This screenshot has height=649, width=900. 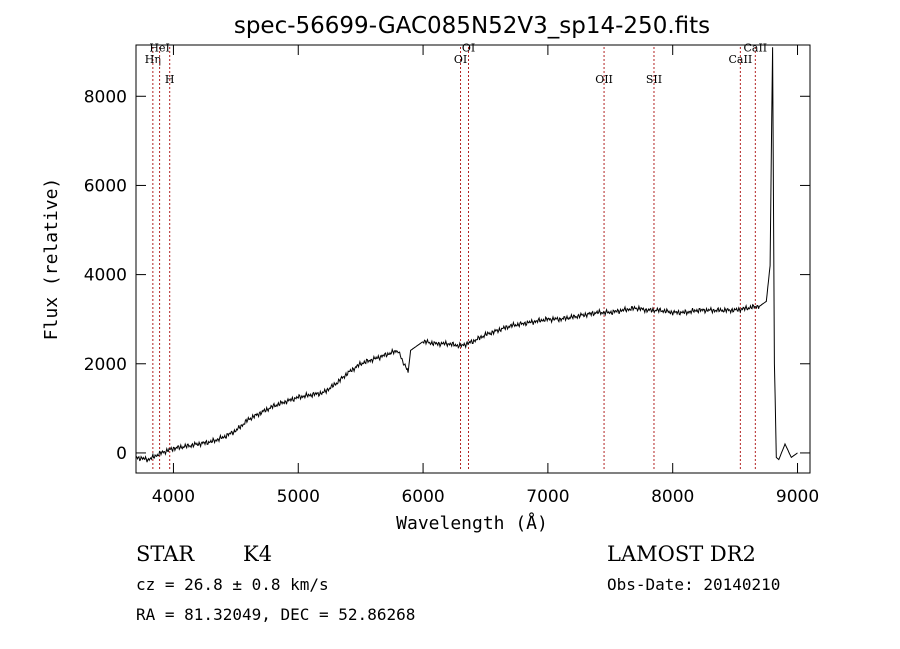 What do you see at coordinates (547, 497) in the screenshot?
I see `x-tick-label-3: 7000` at bounding box center [547, 497].